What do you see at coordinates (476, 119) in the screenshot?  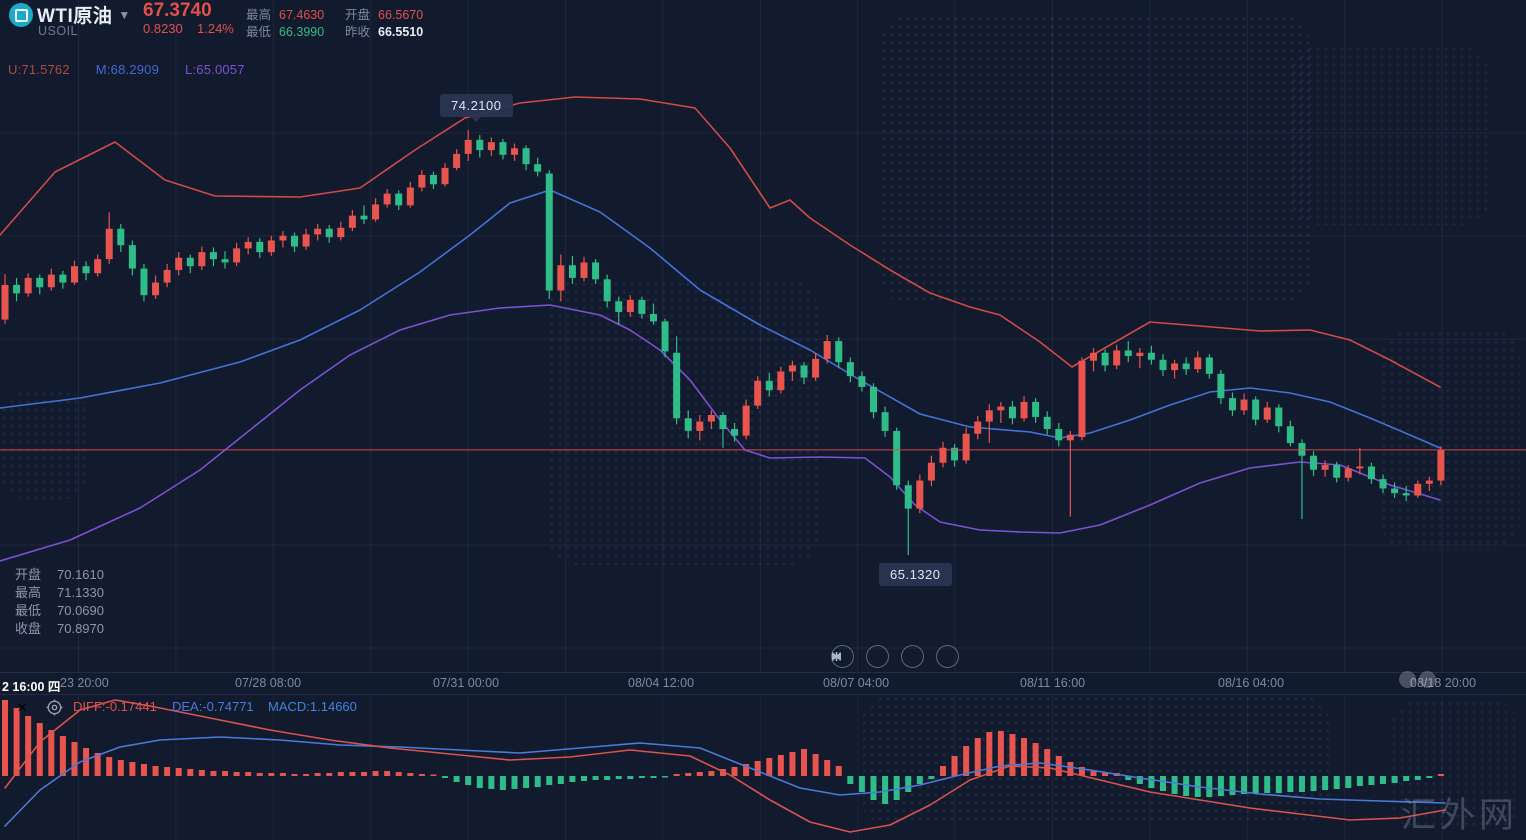 I see `badge-pointer` at bounding box center [476, 119].